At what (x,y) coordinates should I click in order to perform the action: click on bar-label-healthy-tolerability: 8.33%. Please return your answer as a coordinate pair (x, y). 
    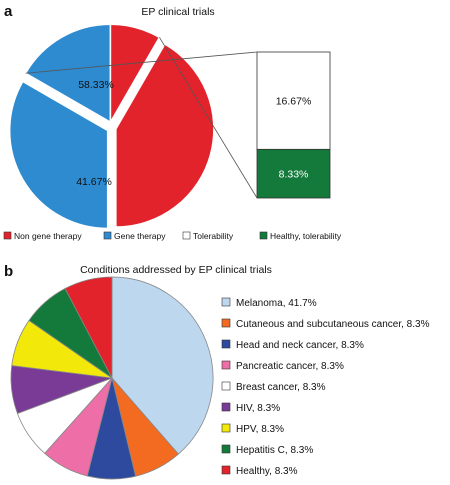
    Looking at the image, I should click on (294, 175).